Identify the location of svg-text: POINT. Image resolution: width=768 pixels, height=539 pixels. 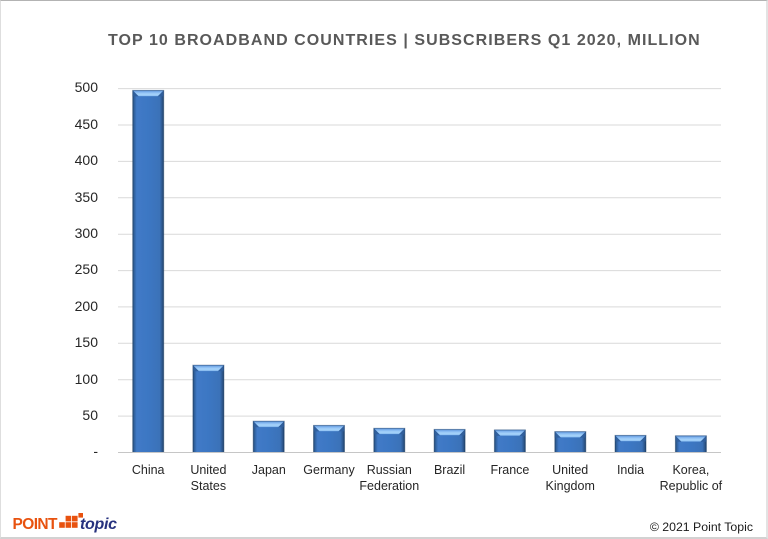
(35, 524).